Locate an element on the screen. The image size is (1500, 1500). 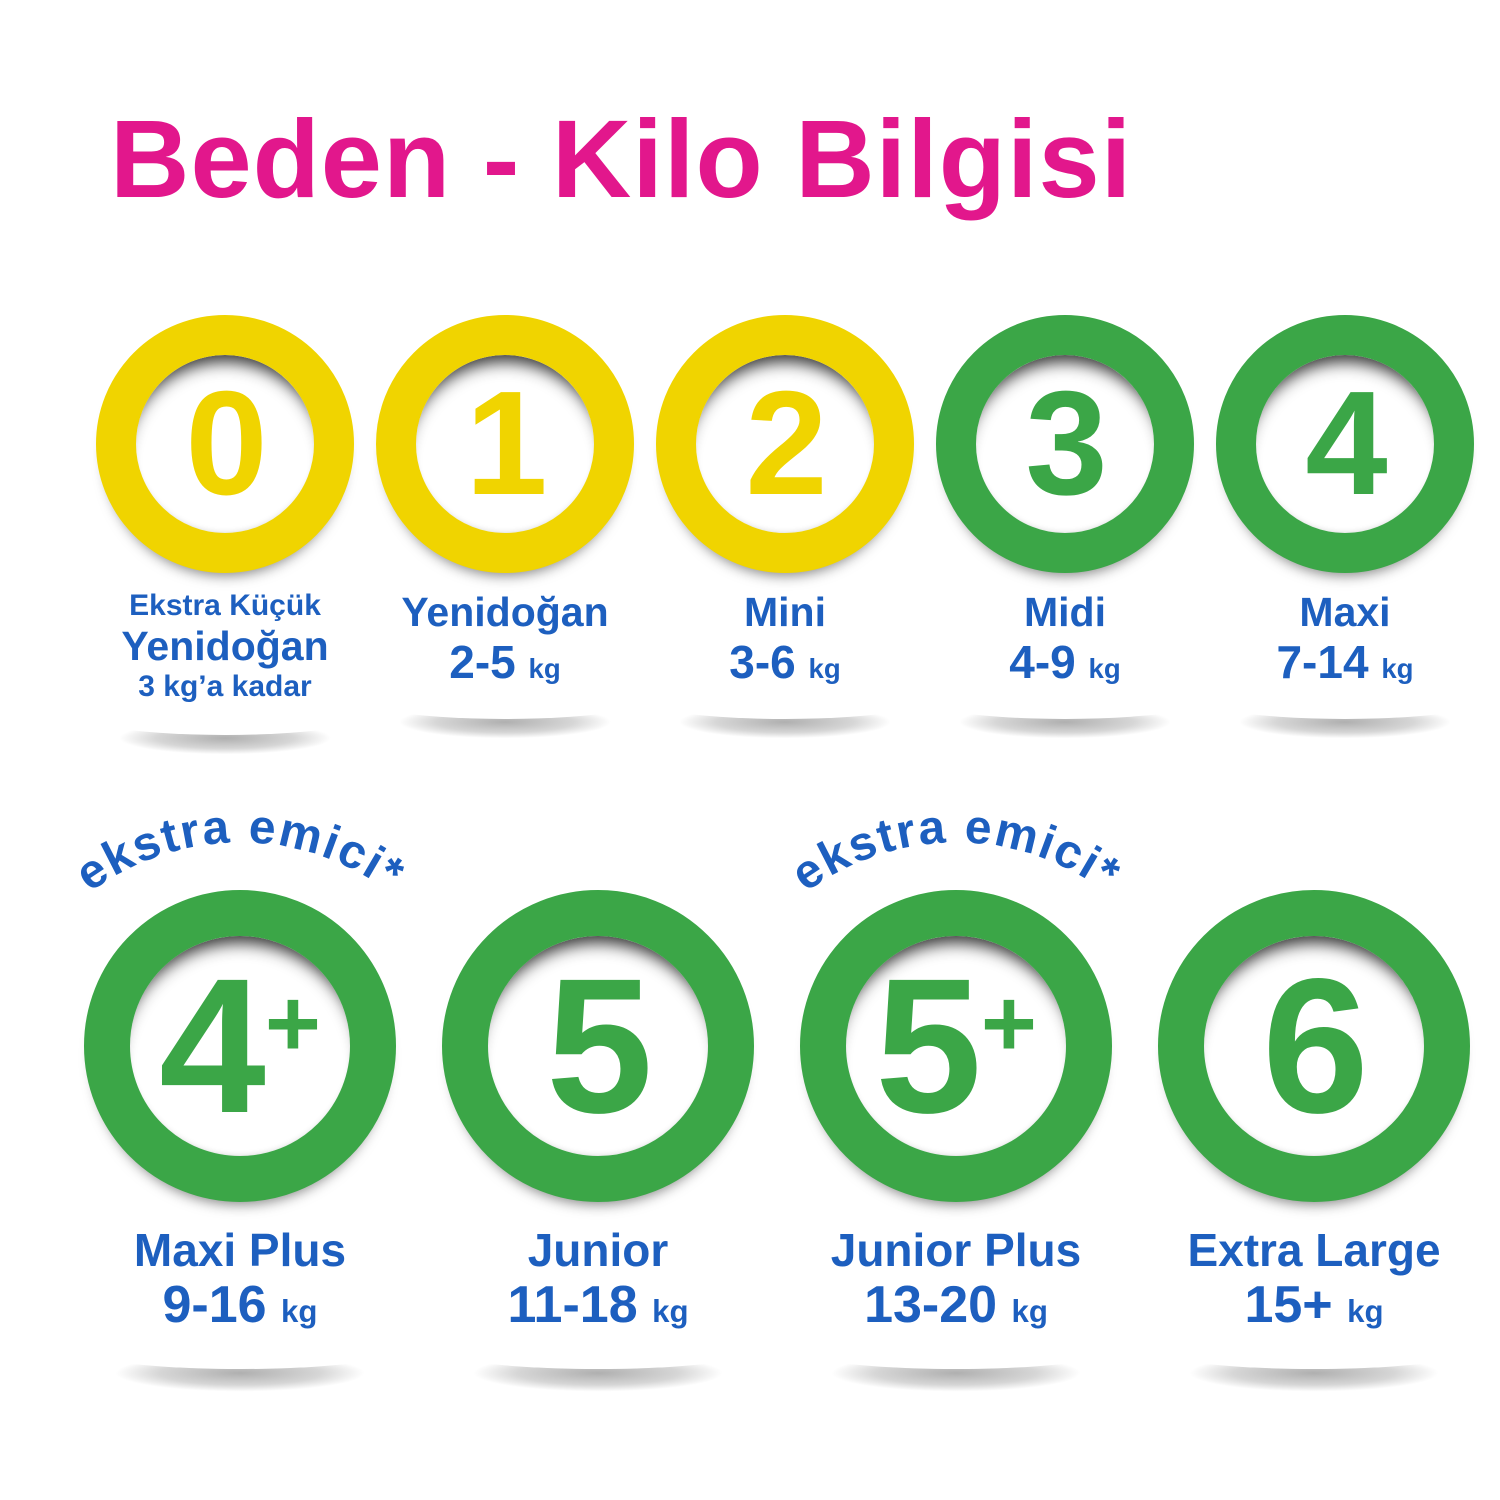
size-6-labels: Extra Large 15+ kg is located at coordinates (1313, 1280).